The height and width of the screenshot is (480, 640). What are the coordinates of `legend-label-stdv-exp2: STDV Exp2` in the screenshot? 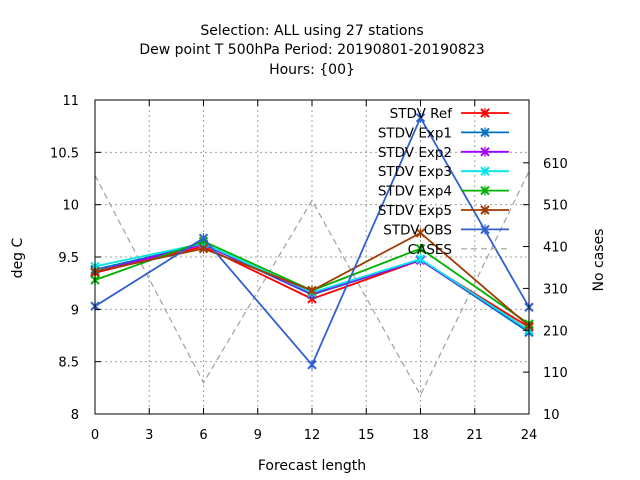 It's located at (415, 153).